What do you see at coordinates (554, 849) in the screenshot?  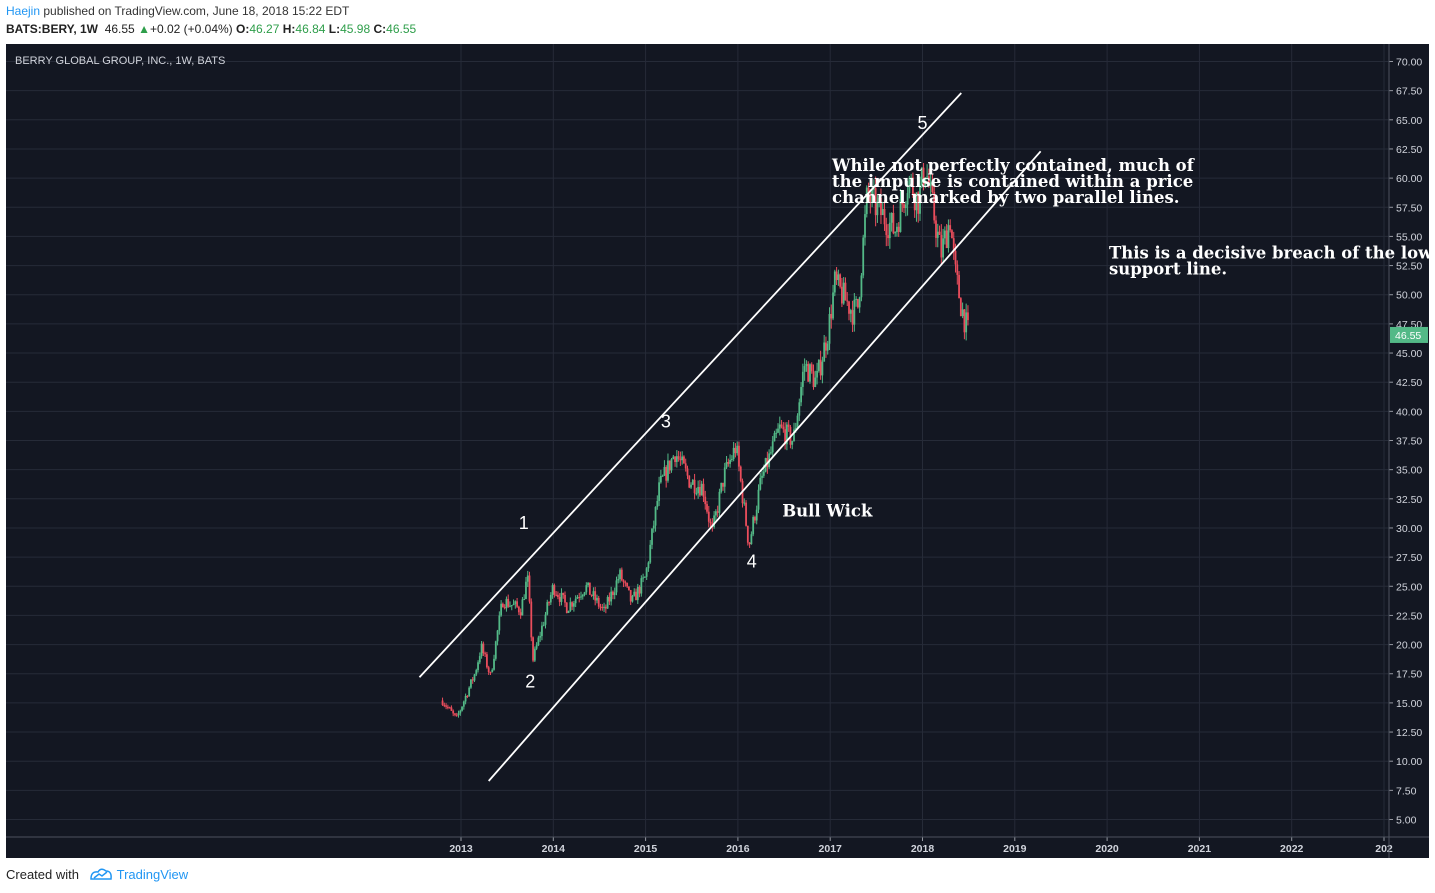 I see `time-tick-label: 2014` at bounding box center [554, 849].